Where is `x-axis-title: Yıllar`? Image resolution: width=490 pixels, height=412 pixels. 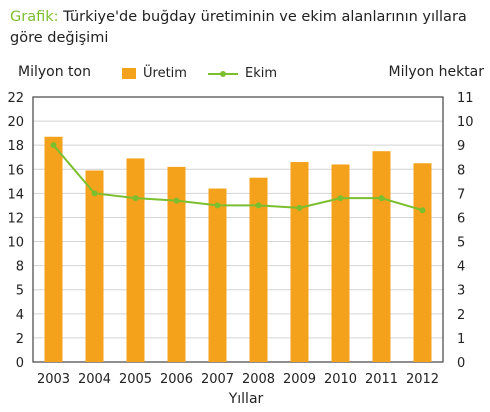 x-axis-title: Yıllar is located at coordinates (246, 399).